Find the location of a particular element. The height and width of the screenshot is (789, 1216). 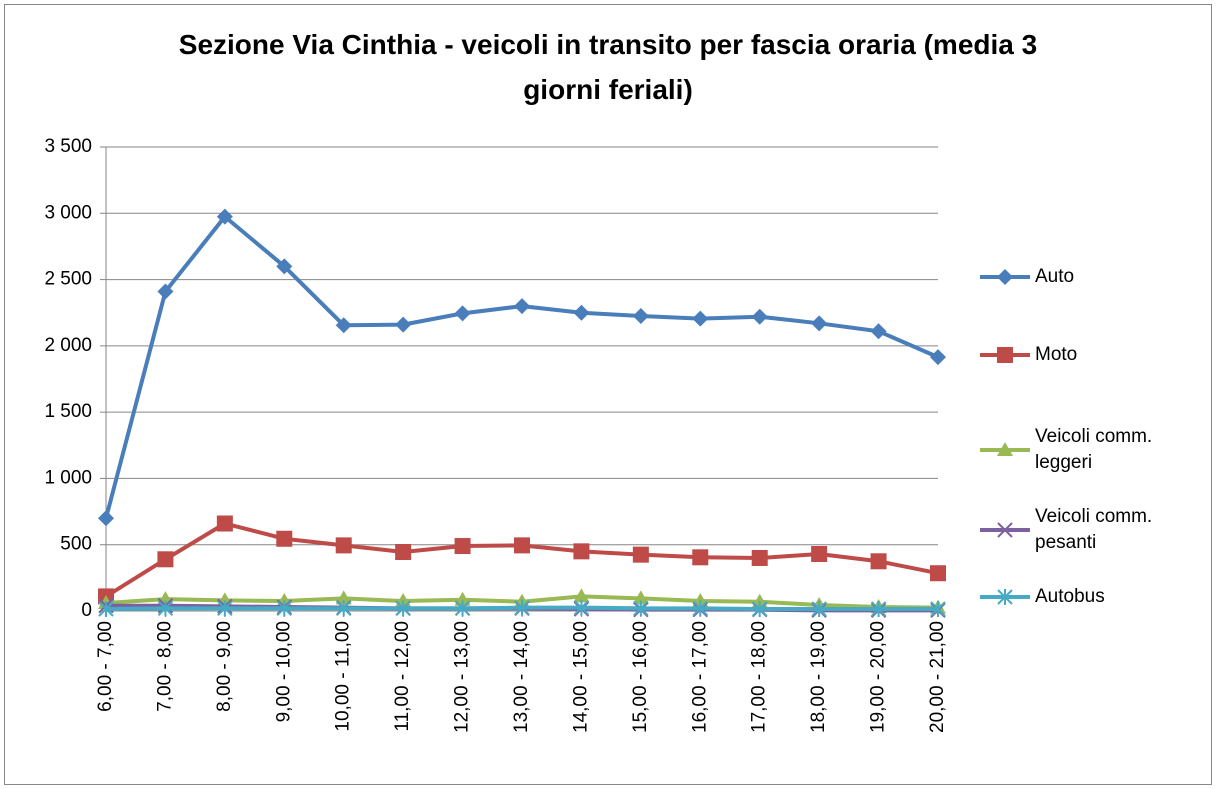

y-tick-label: 1 000 is located at coordinates (68, 477).